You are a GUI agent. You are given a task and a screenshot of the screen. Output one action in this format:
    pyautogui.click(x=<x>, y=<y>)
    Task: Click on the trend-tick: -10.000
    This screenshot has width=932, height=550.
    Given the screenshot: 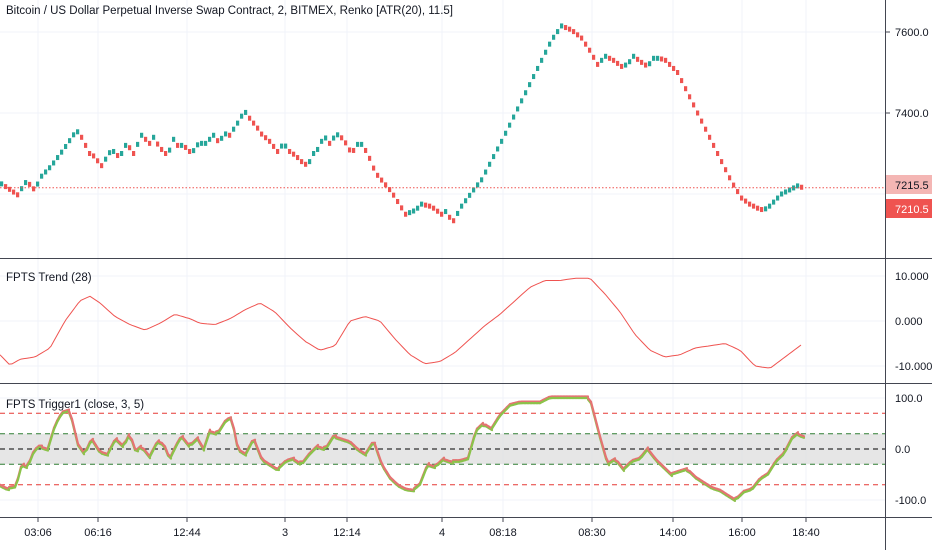 What is the action you would take?
    pyautogui.click(x=913, y=367)
    